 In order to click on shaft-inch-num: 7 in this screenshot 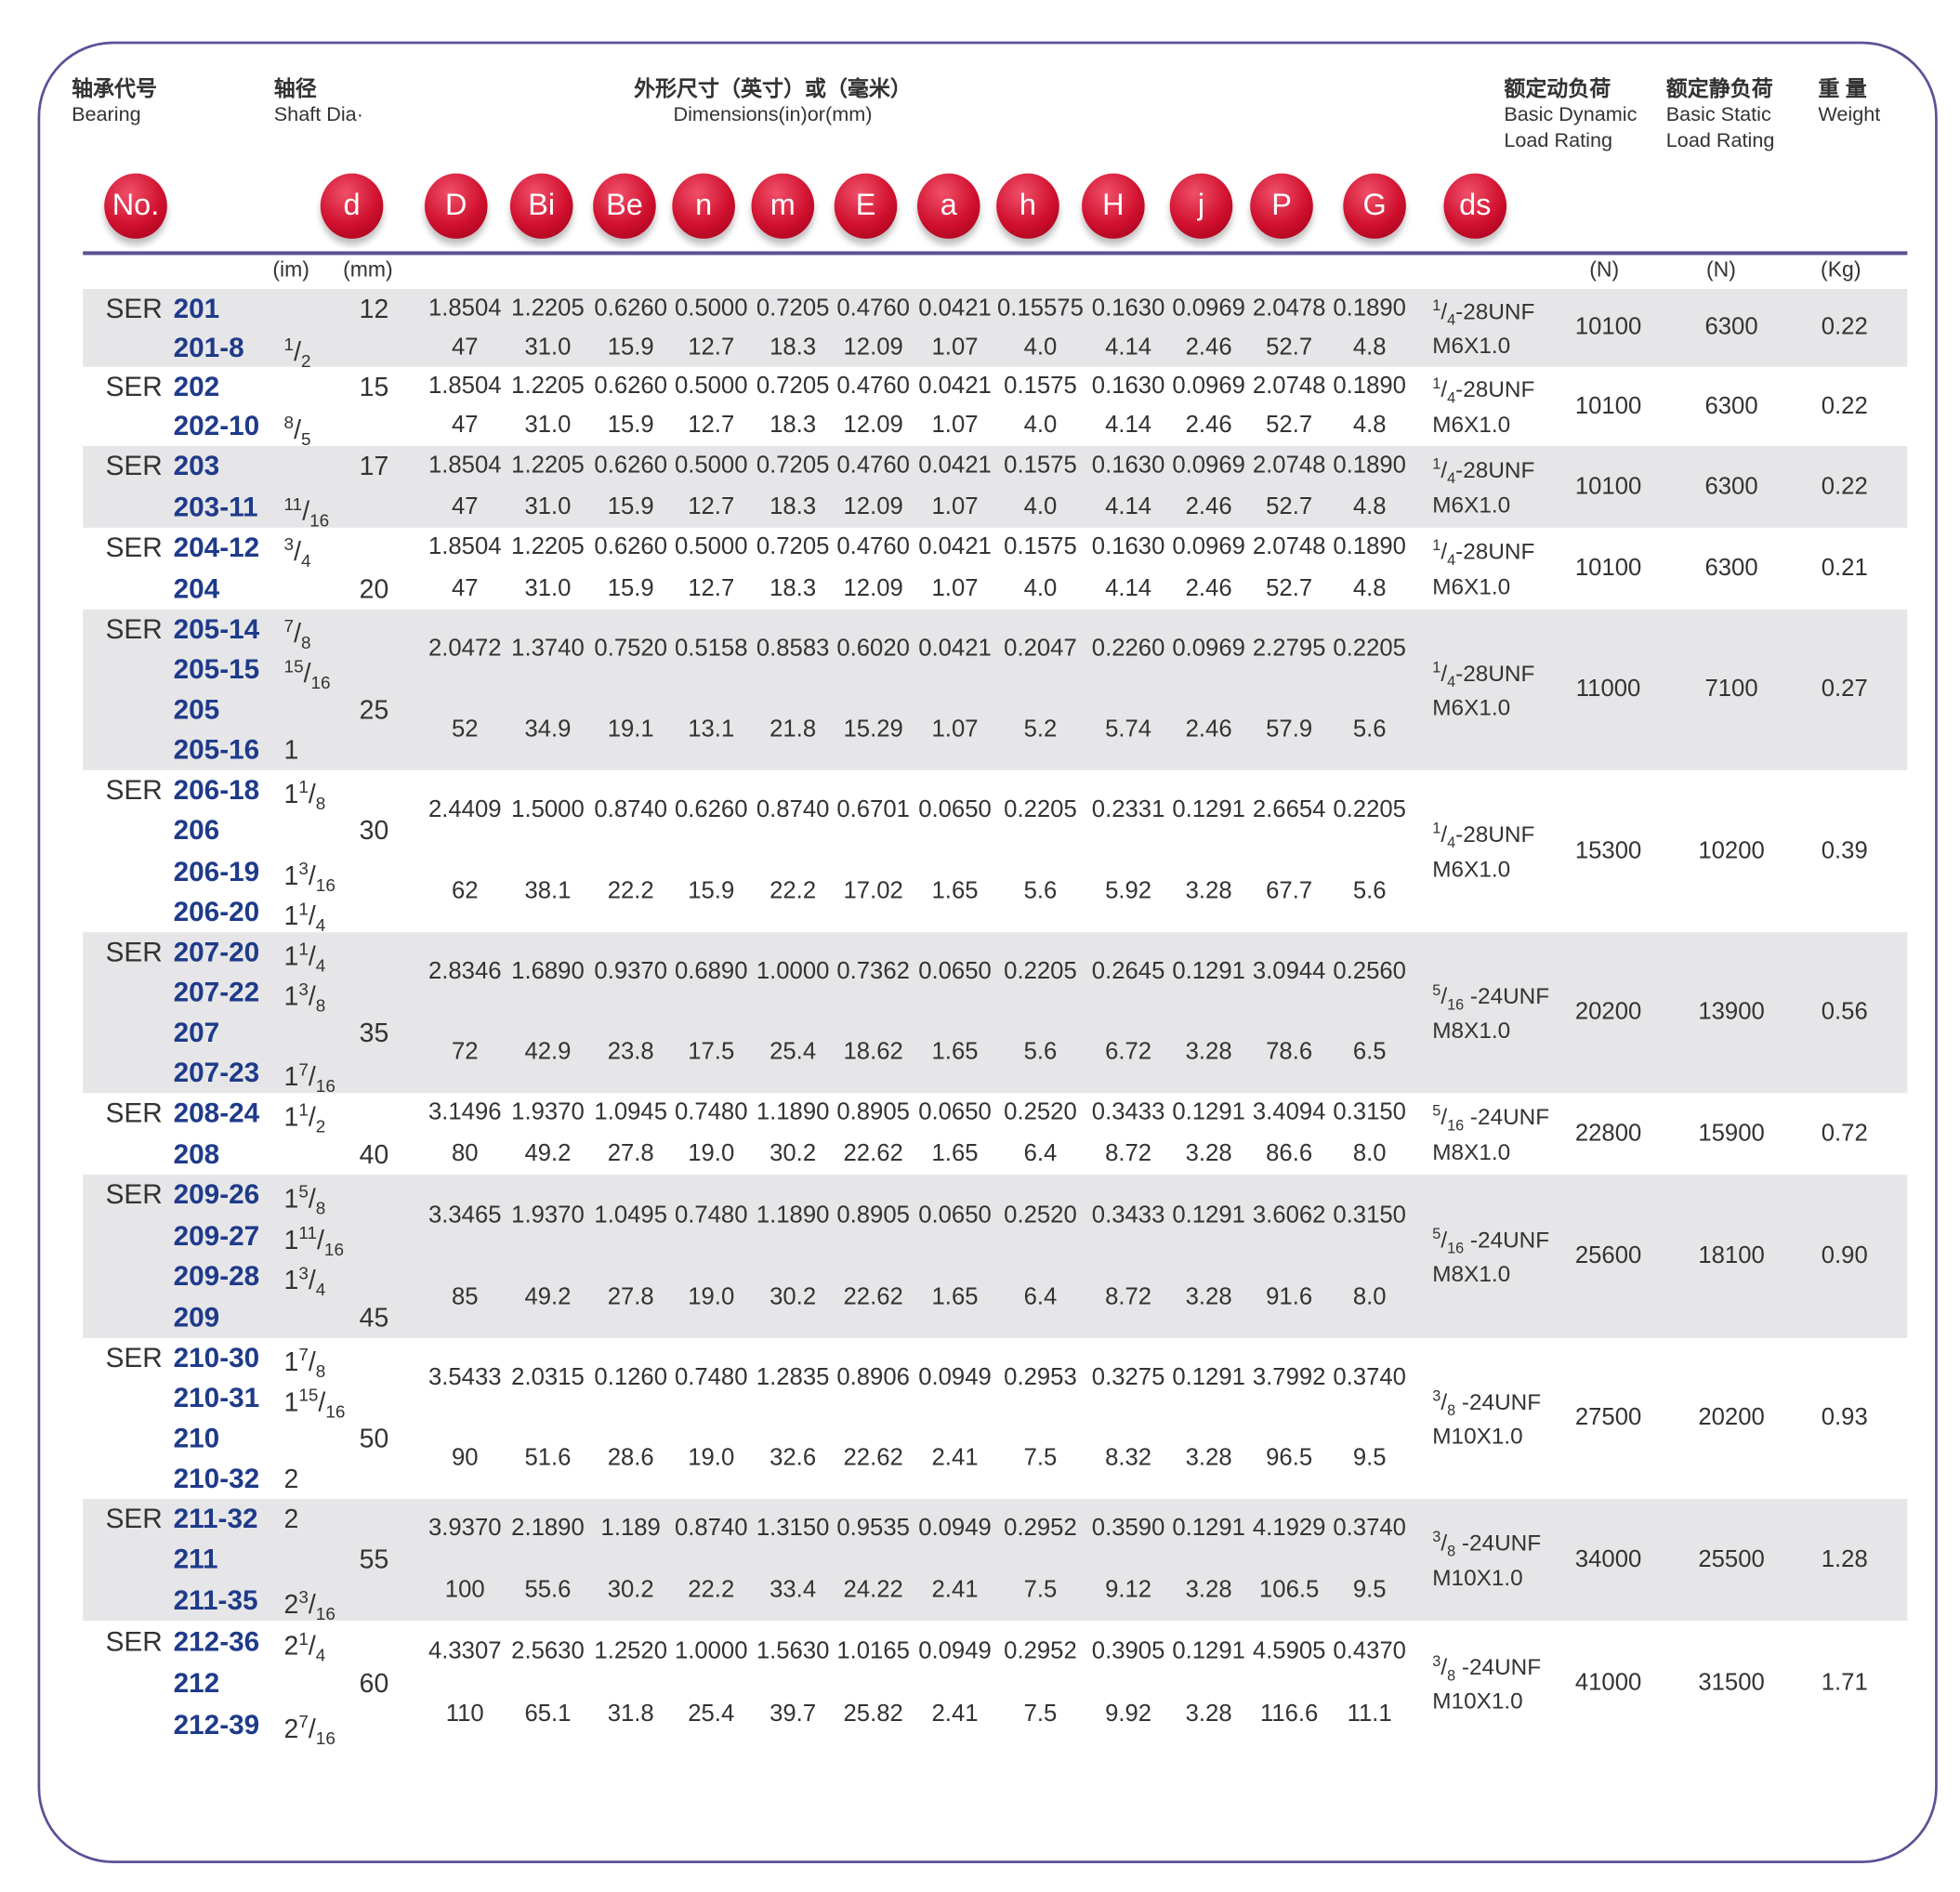, I will do `click(304, 1721)`.